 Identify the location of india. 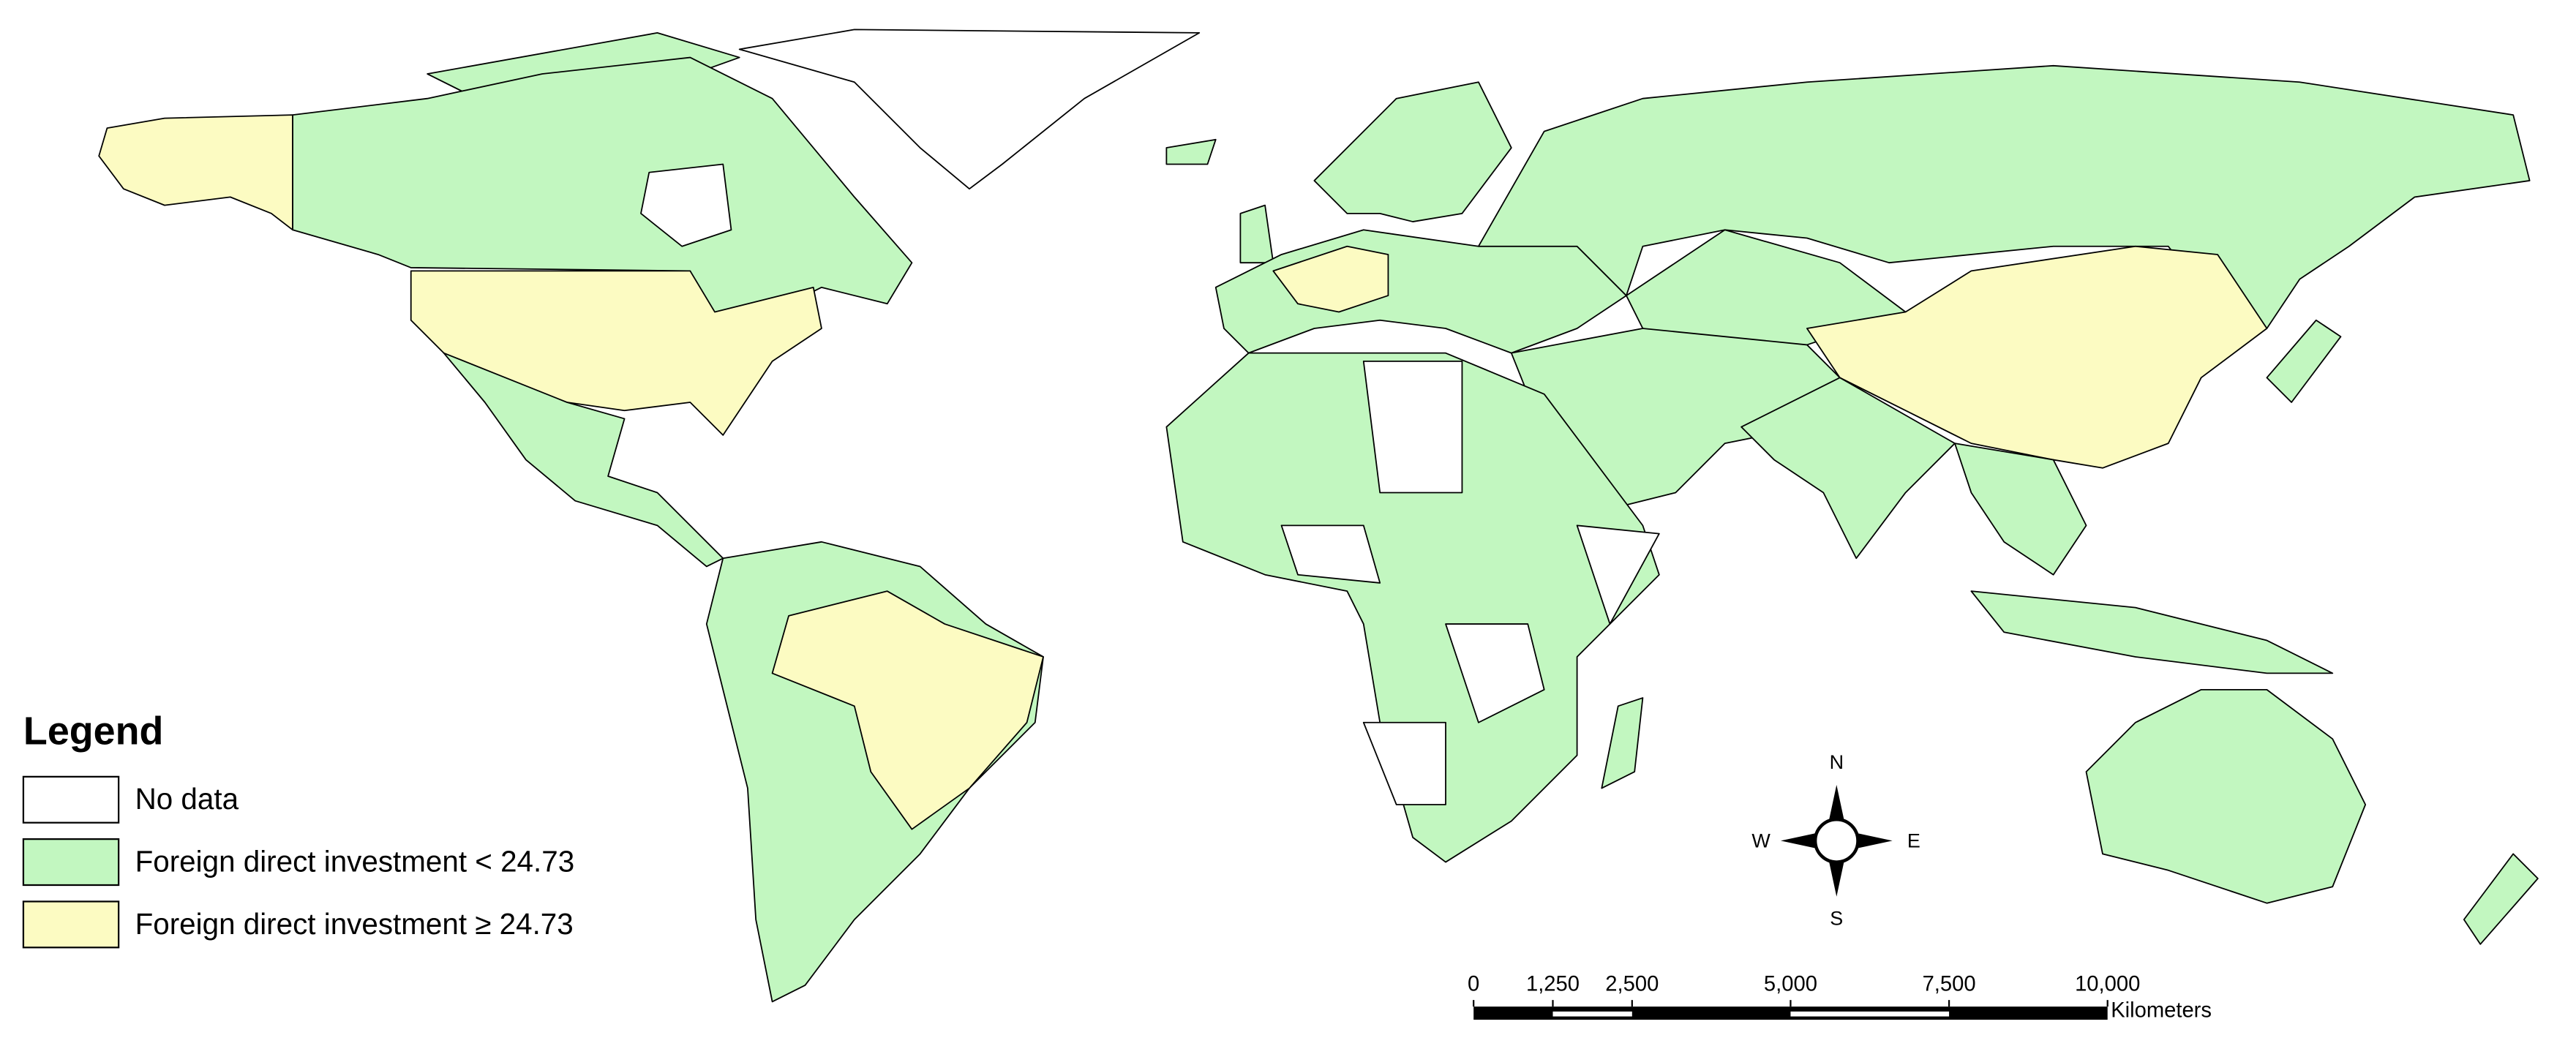
(1848, 468).